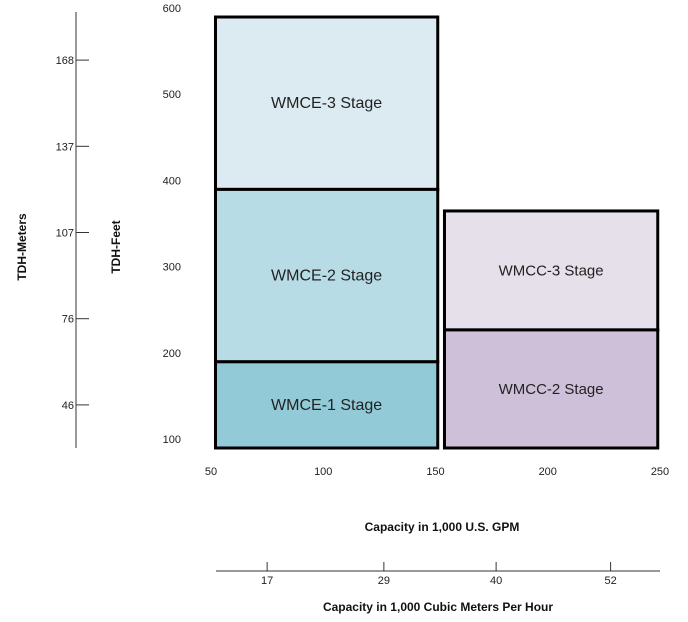  Describe the element at coordinates (172, 268) in the screenshot. I see `y-tick-label-300: 300` at that location.